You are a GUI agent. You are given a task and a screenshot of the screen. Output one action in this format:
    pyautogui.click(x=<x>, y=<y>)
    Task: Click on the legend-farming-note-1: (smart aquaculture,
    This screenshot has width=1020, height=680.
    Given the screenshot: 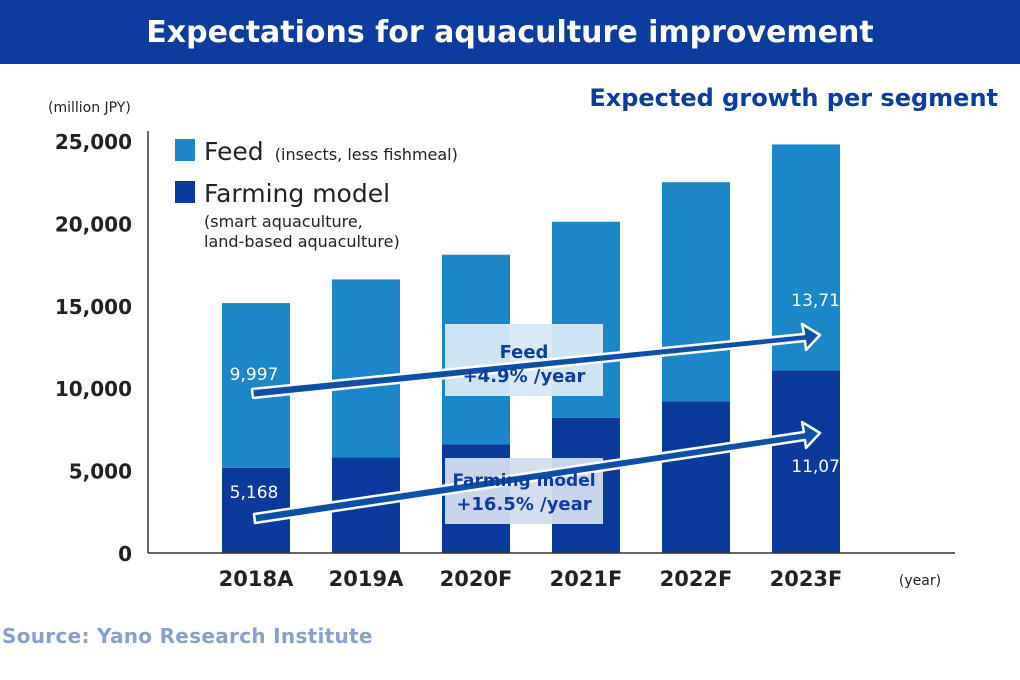 What is the action you would take?
    pyautogui.click(x=283, y=221)
    